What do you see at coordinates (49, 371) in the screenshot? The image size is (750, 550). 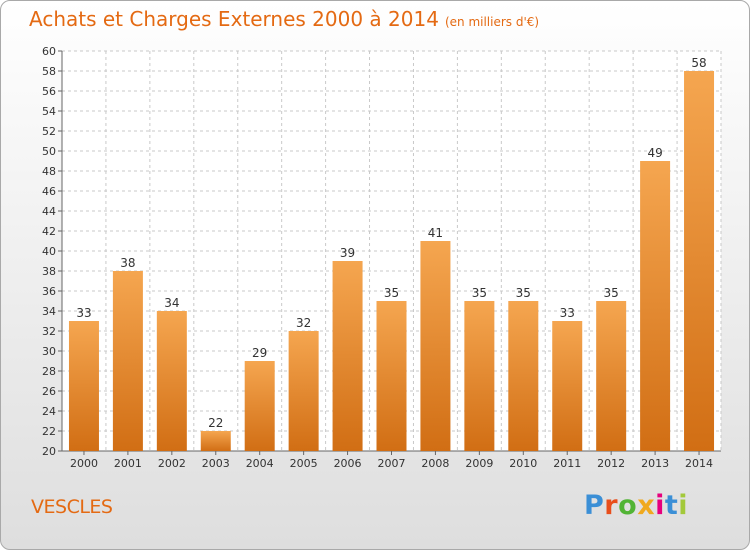 I see `y-tick-label: 28` at bounding box center [49, 371].